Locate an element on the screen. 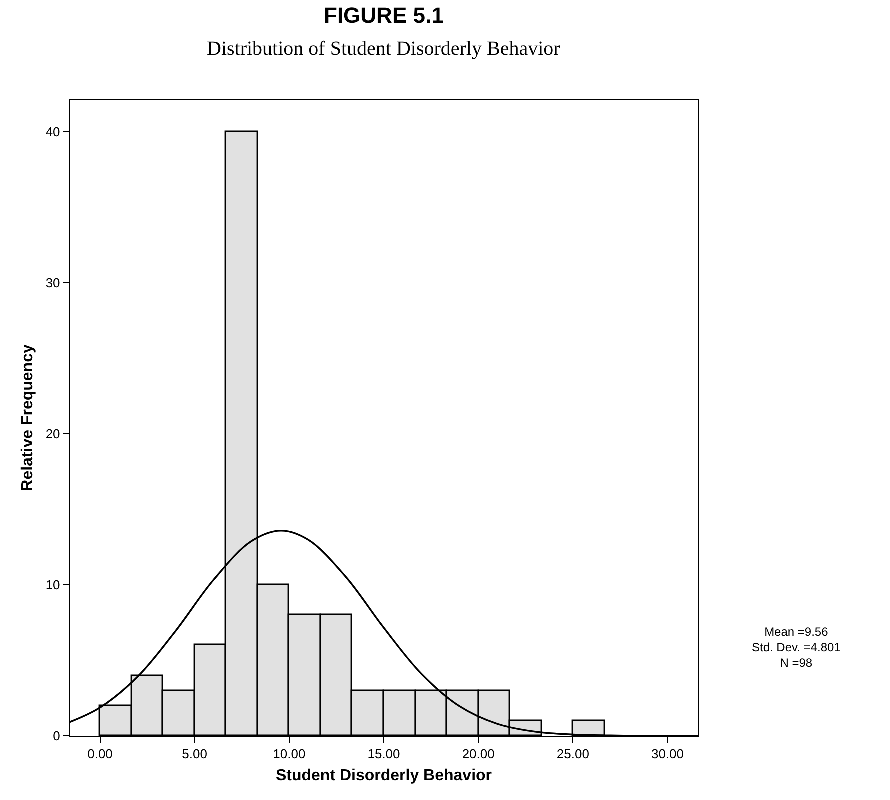 Image resolution: width=890 pixels, height=800 pixels. x-tick-label: 30.00 is located at coordinates (667, 754).